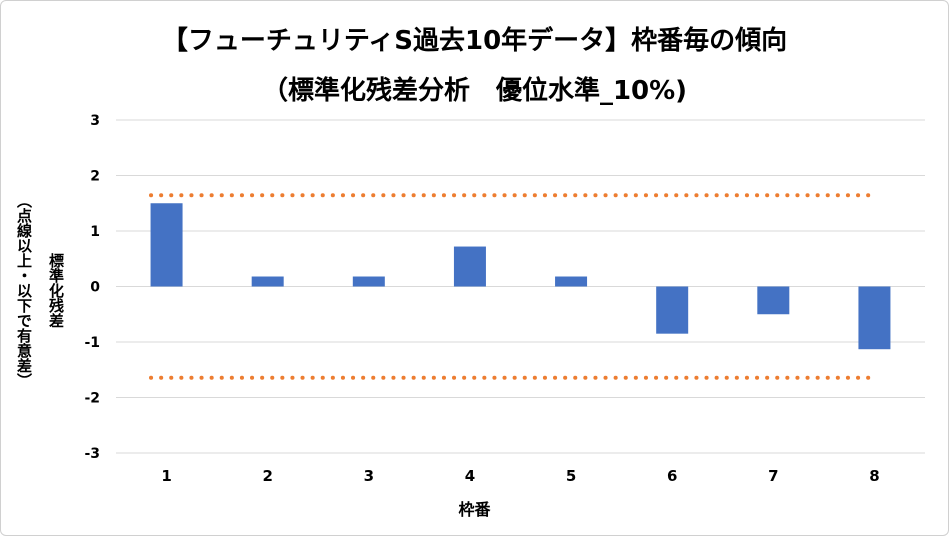  I want to click on x-tick-label: 4, so click(470, 476).